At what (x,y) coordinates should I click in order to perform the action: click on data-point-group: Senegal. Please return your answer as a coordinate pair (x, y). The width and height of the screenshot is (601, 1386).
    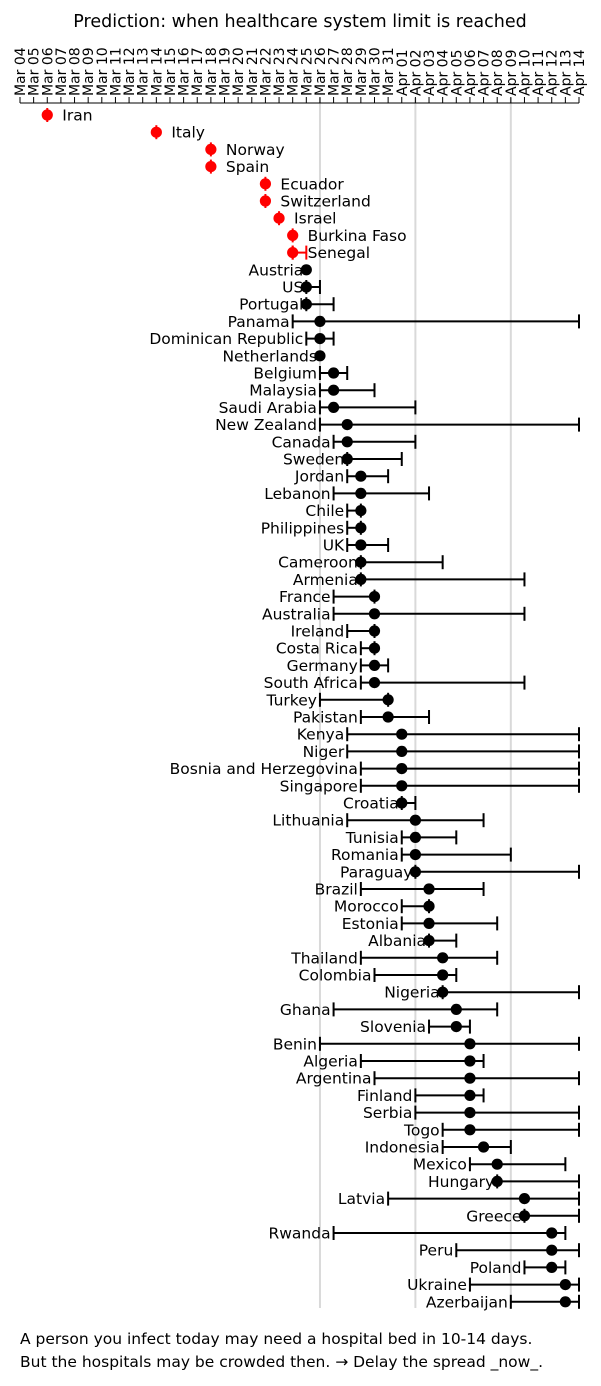
    Looking at the image, I should click on (328, 253).